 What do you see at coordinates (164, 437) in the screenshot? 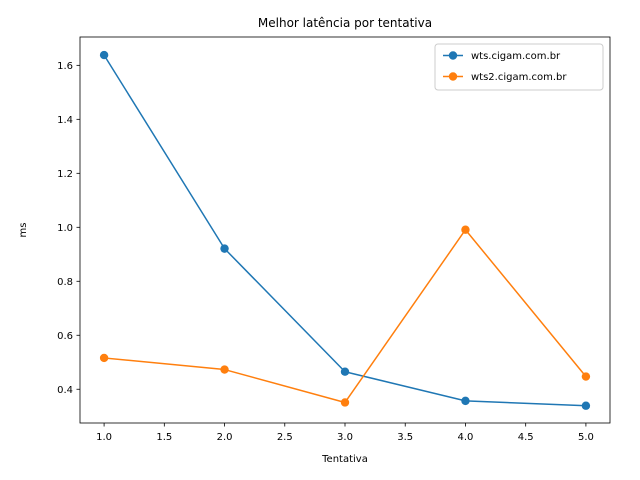
I see `x-tick-label: 1.5` at bounding box center [164, 437].